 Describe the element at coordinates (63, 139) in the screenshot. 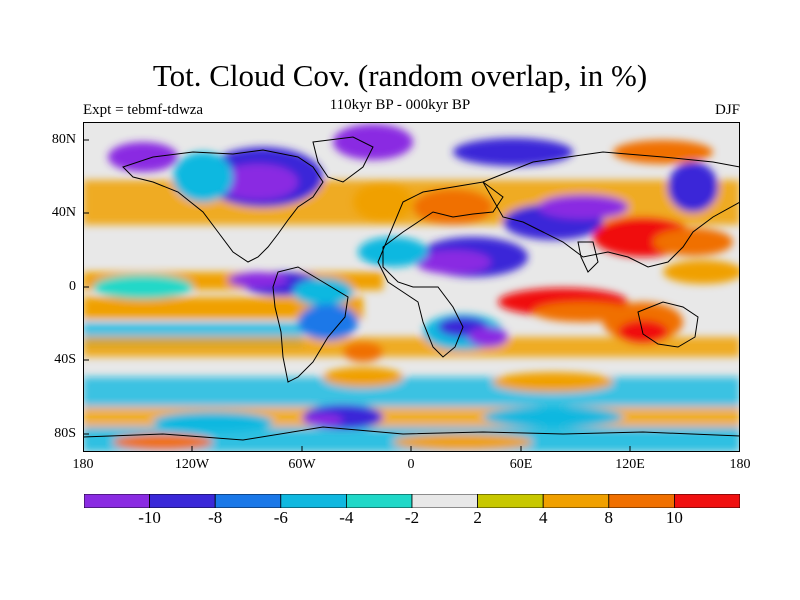

I see `lat-label-80n: 80N` at that location.